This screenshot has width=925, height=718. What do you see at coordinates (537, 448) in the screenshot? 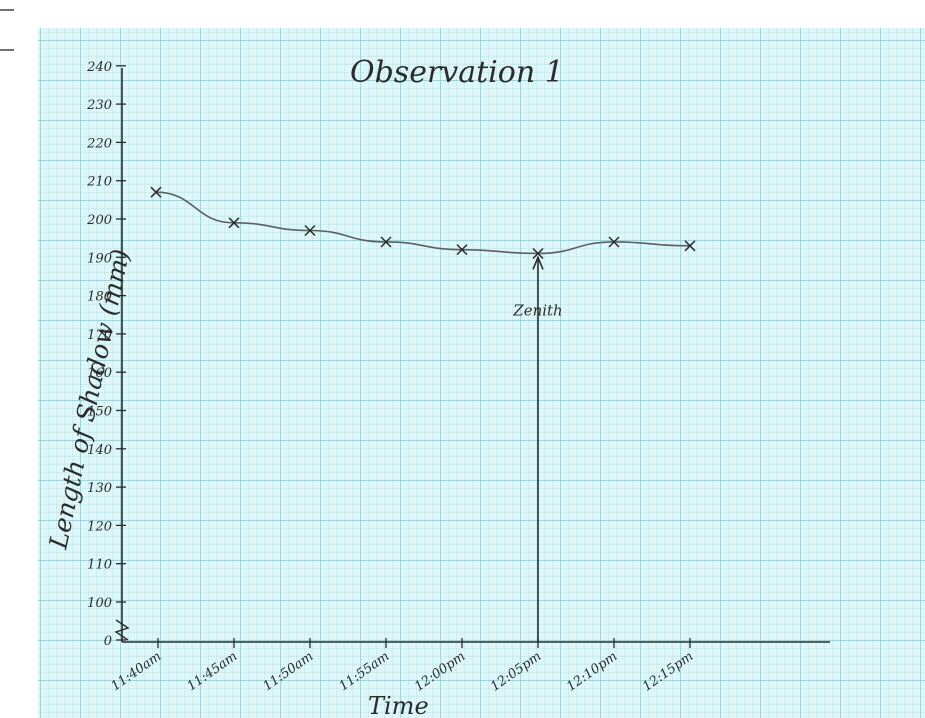
I see `annotation-group: Zenith` at bounding box center [537, 448].